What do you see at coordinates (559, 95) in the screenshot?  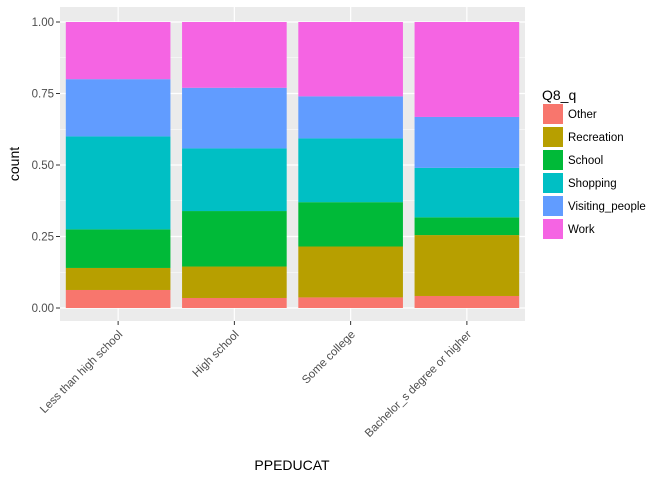 I see `legend-title: Q8_q` at bounding box center [559, 95].